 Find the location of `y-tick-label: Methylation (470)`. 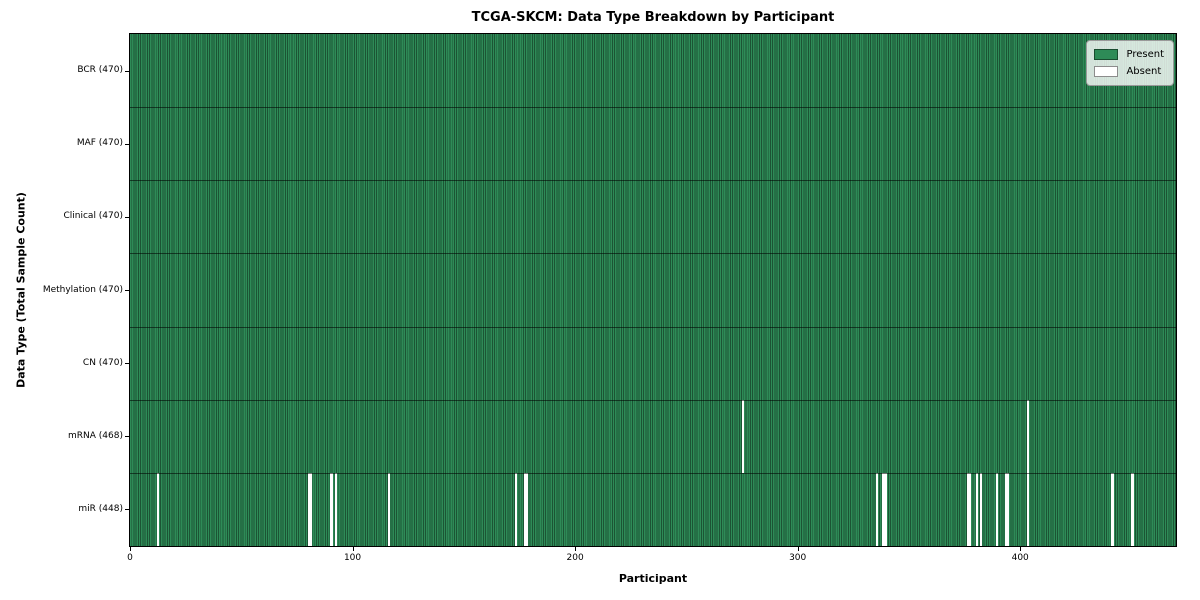

y-tick-label: Methylation (470) is located at coordinates (82, 289).